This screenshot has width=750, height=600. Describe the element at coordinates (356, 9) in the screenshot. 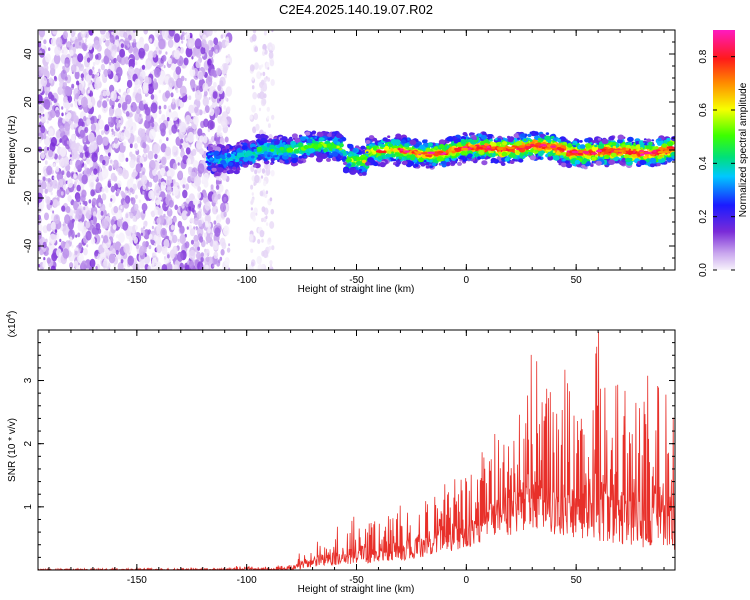

I see `figure-title: C2E4.2025.140.19.07.R02` at that location.